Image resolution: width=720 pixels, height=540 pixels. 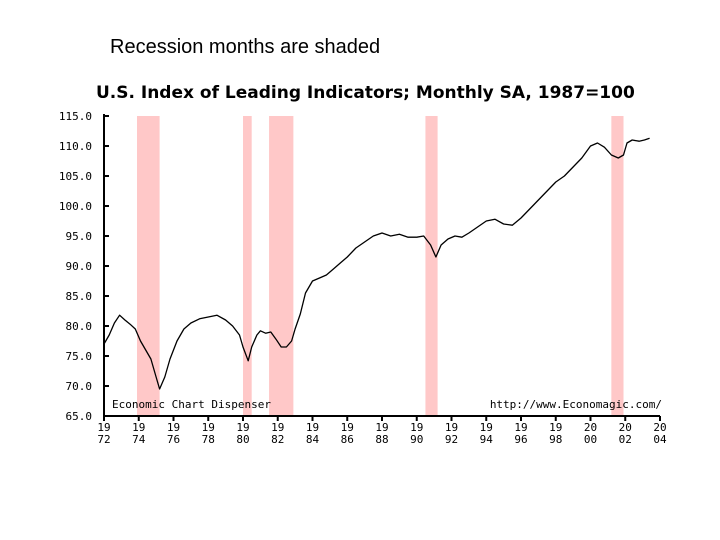 I want to click on x-tick-label-year: 72, so click(x=103, y=439).